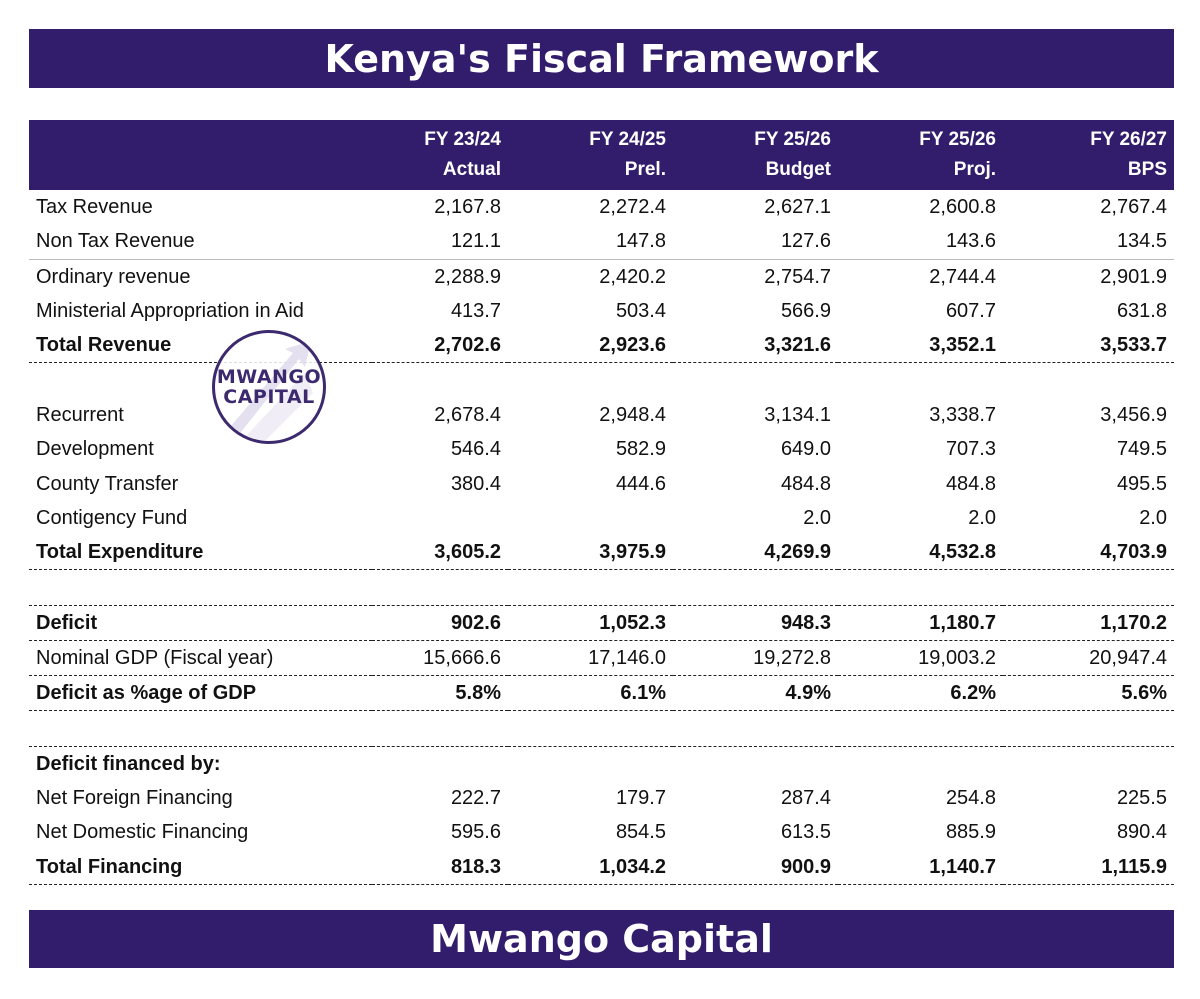 The image size is (1200, 999). Describe the element at coordinates (805, 449) in the screenshot. I see `row-value: 649.0` at that location.